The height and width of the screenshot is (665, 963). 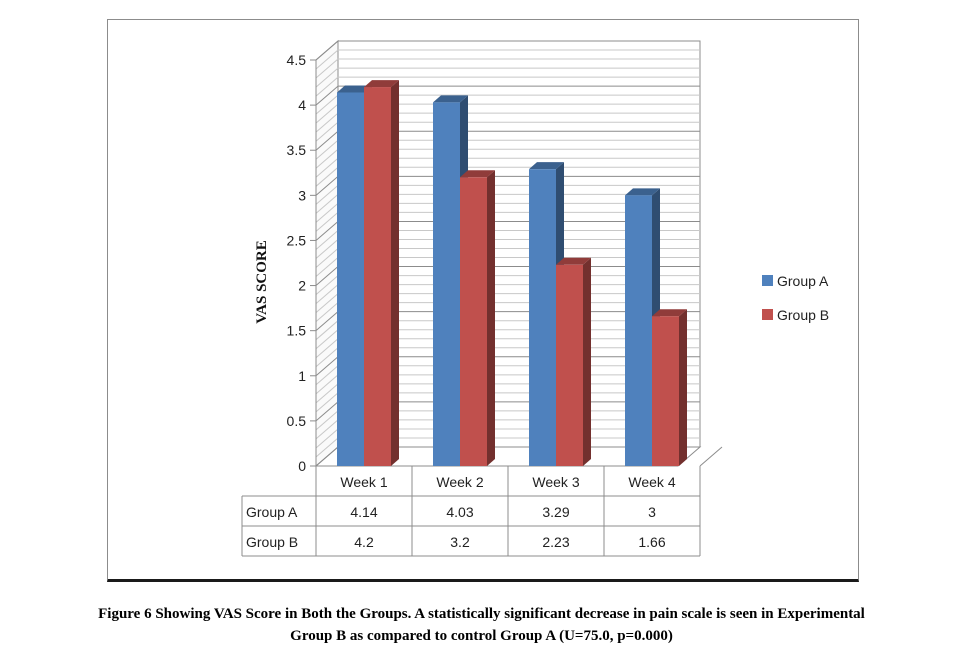 What do you see at coordinates (363, 482) in the screenshot?
I see `x-category-label: Week 1` at bounding box center [363, 482].